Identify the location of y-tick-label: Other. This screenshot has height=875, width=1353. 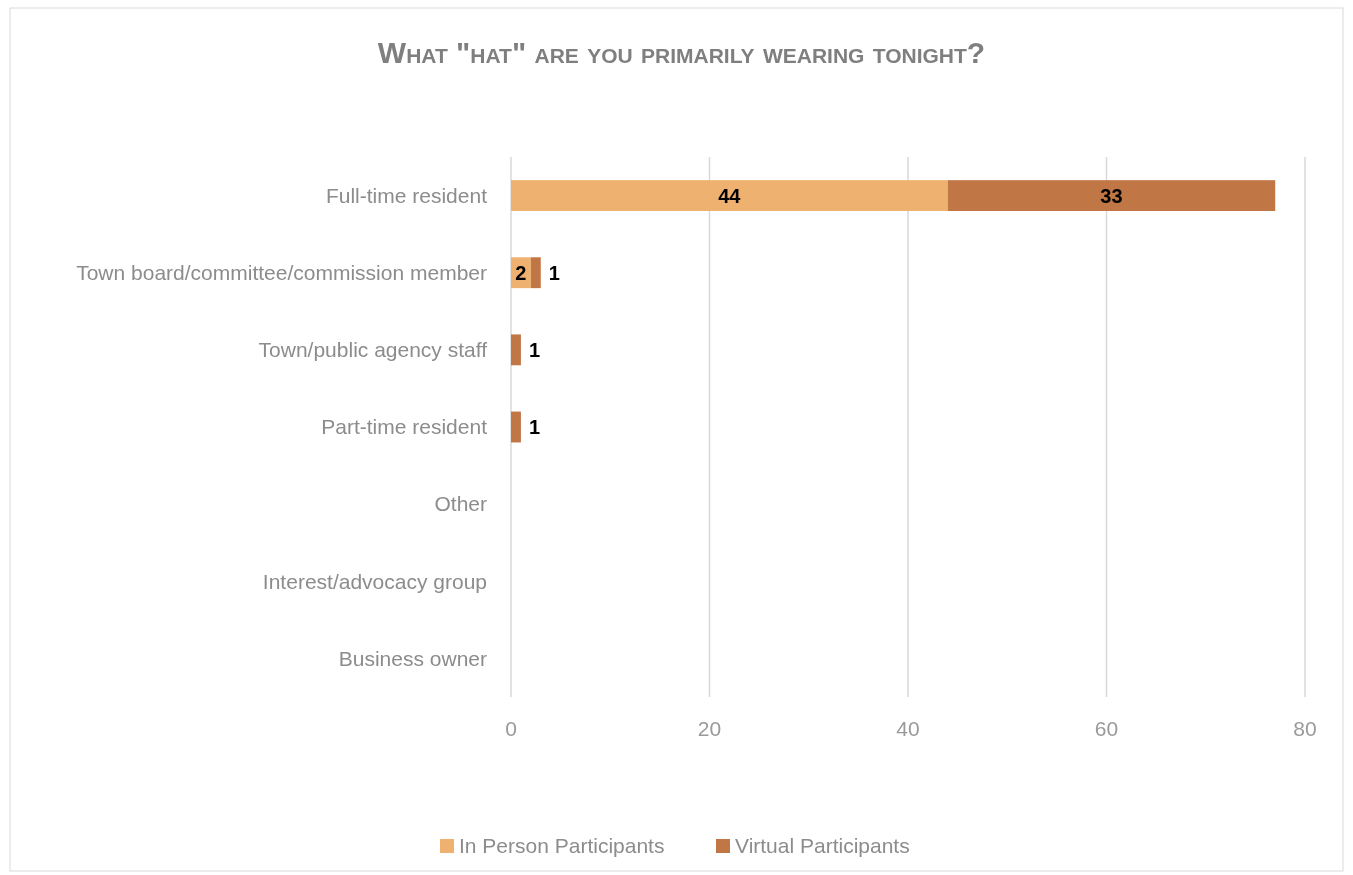
(460, 504).